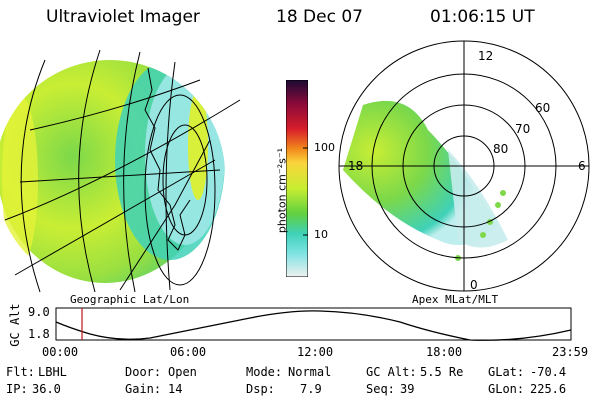 The image size is (600, 400). What do you see at coordinates (380, 389) in the screenshot?
I see `seq-label: Seq:` at bounding box center [380, 389].